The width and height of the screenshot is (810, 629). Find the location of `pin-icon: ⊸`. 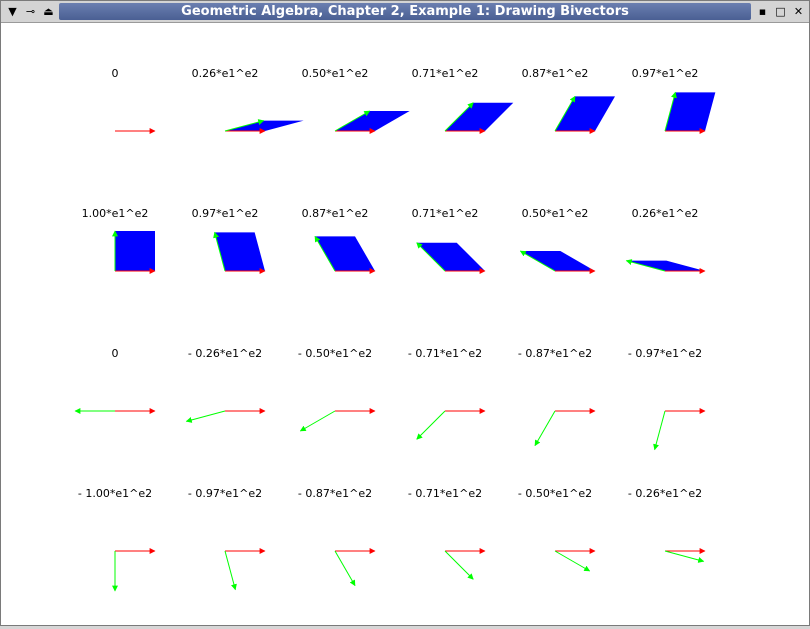

pin-icon: ⊸ is located at coordinates (30, 11).